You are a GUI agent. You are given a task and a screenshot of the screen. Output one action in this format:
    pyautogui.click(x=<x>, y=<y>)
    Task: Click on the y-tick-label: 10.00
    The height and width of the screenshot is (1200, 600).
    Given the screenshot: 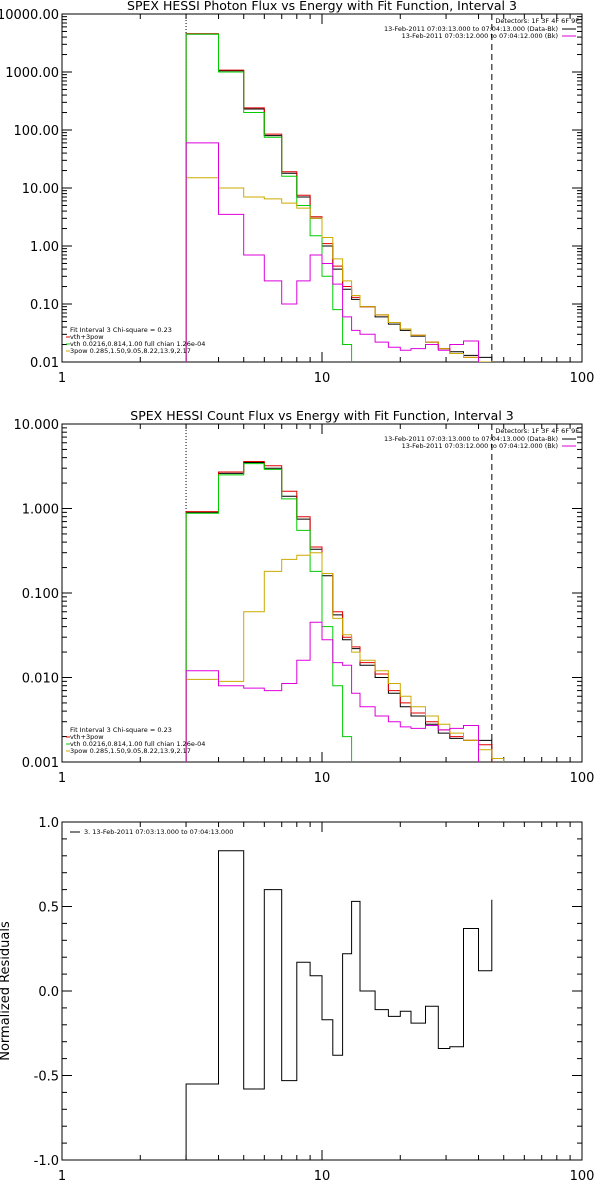 What is the action you would take?
    pyautogui.click(x=40, y=189)
    